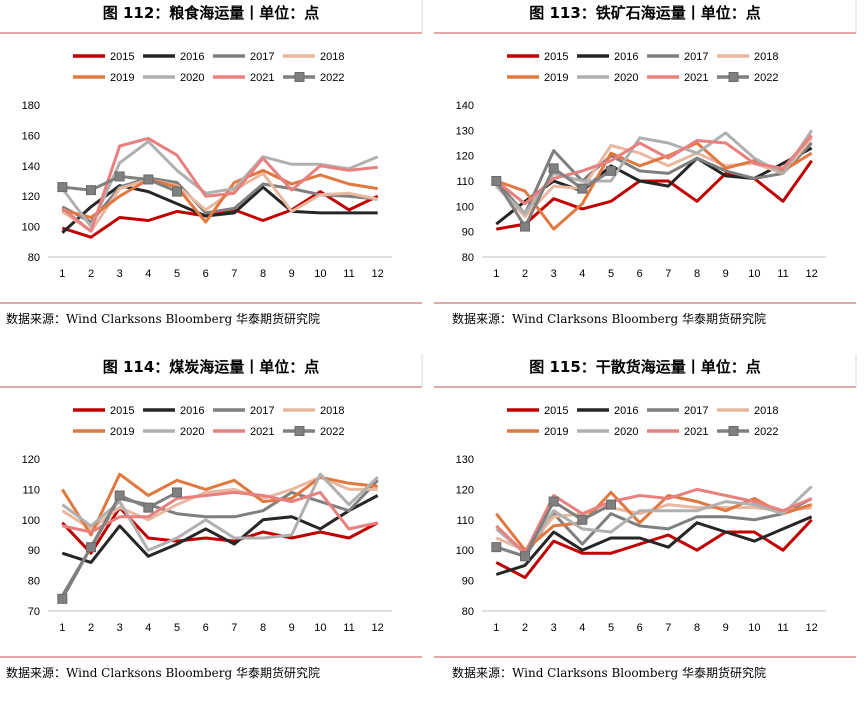  Describe the element at coordinates (726, 628) in the screenshot. I see `x-tick-label: 9` at that location.